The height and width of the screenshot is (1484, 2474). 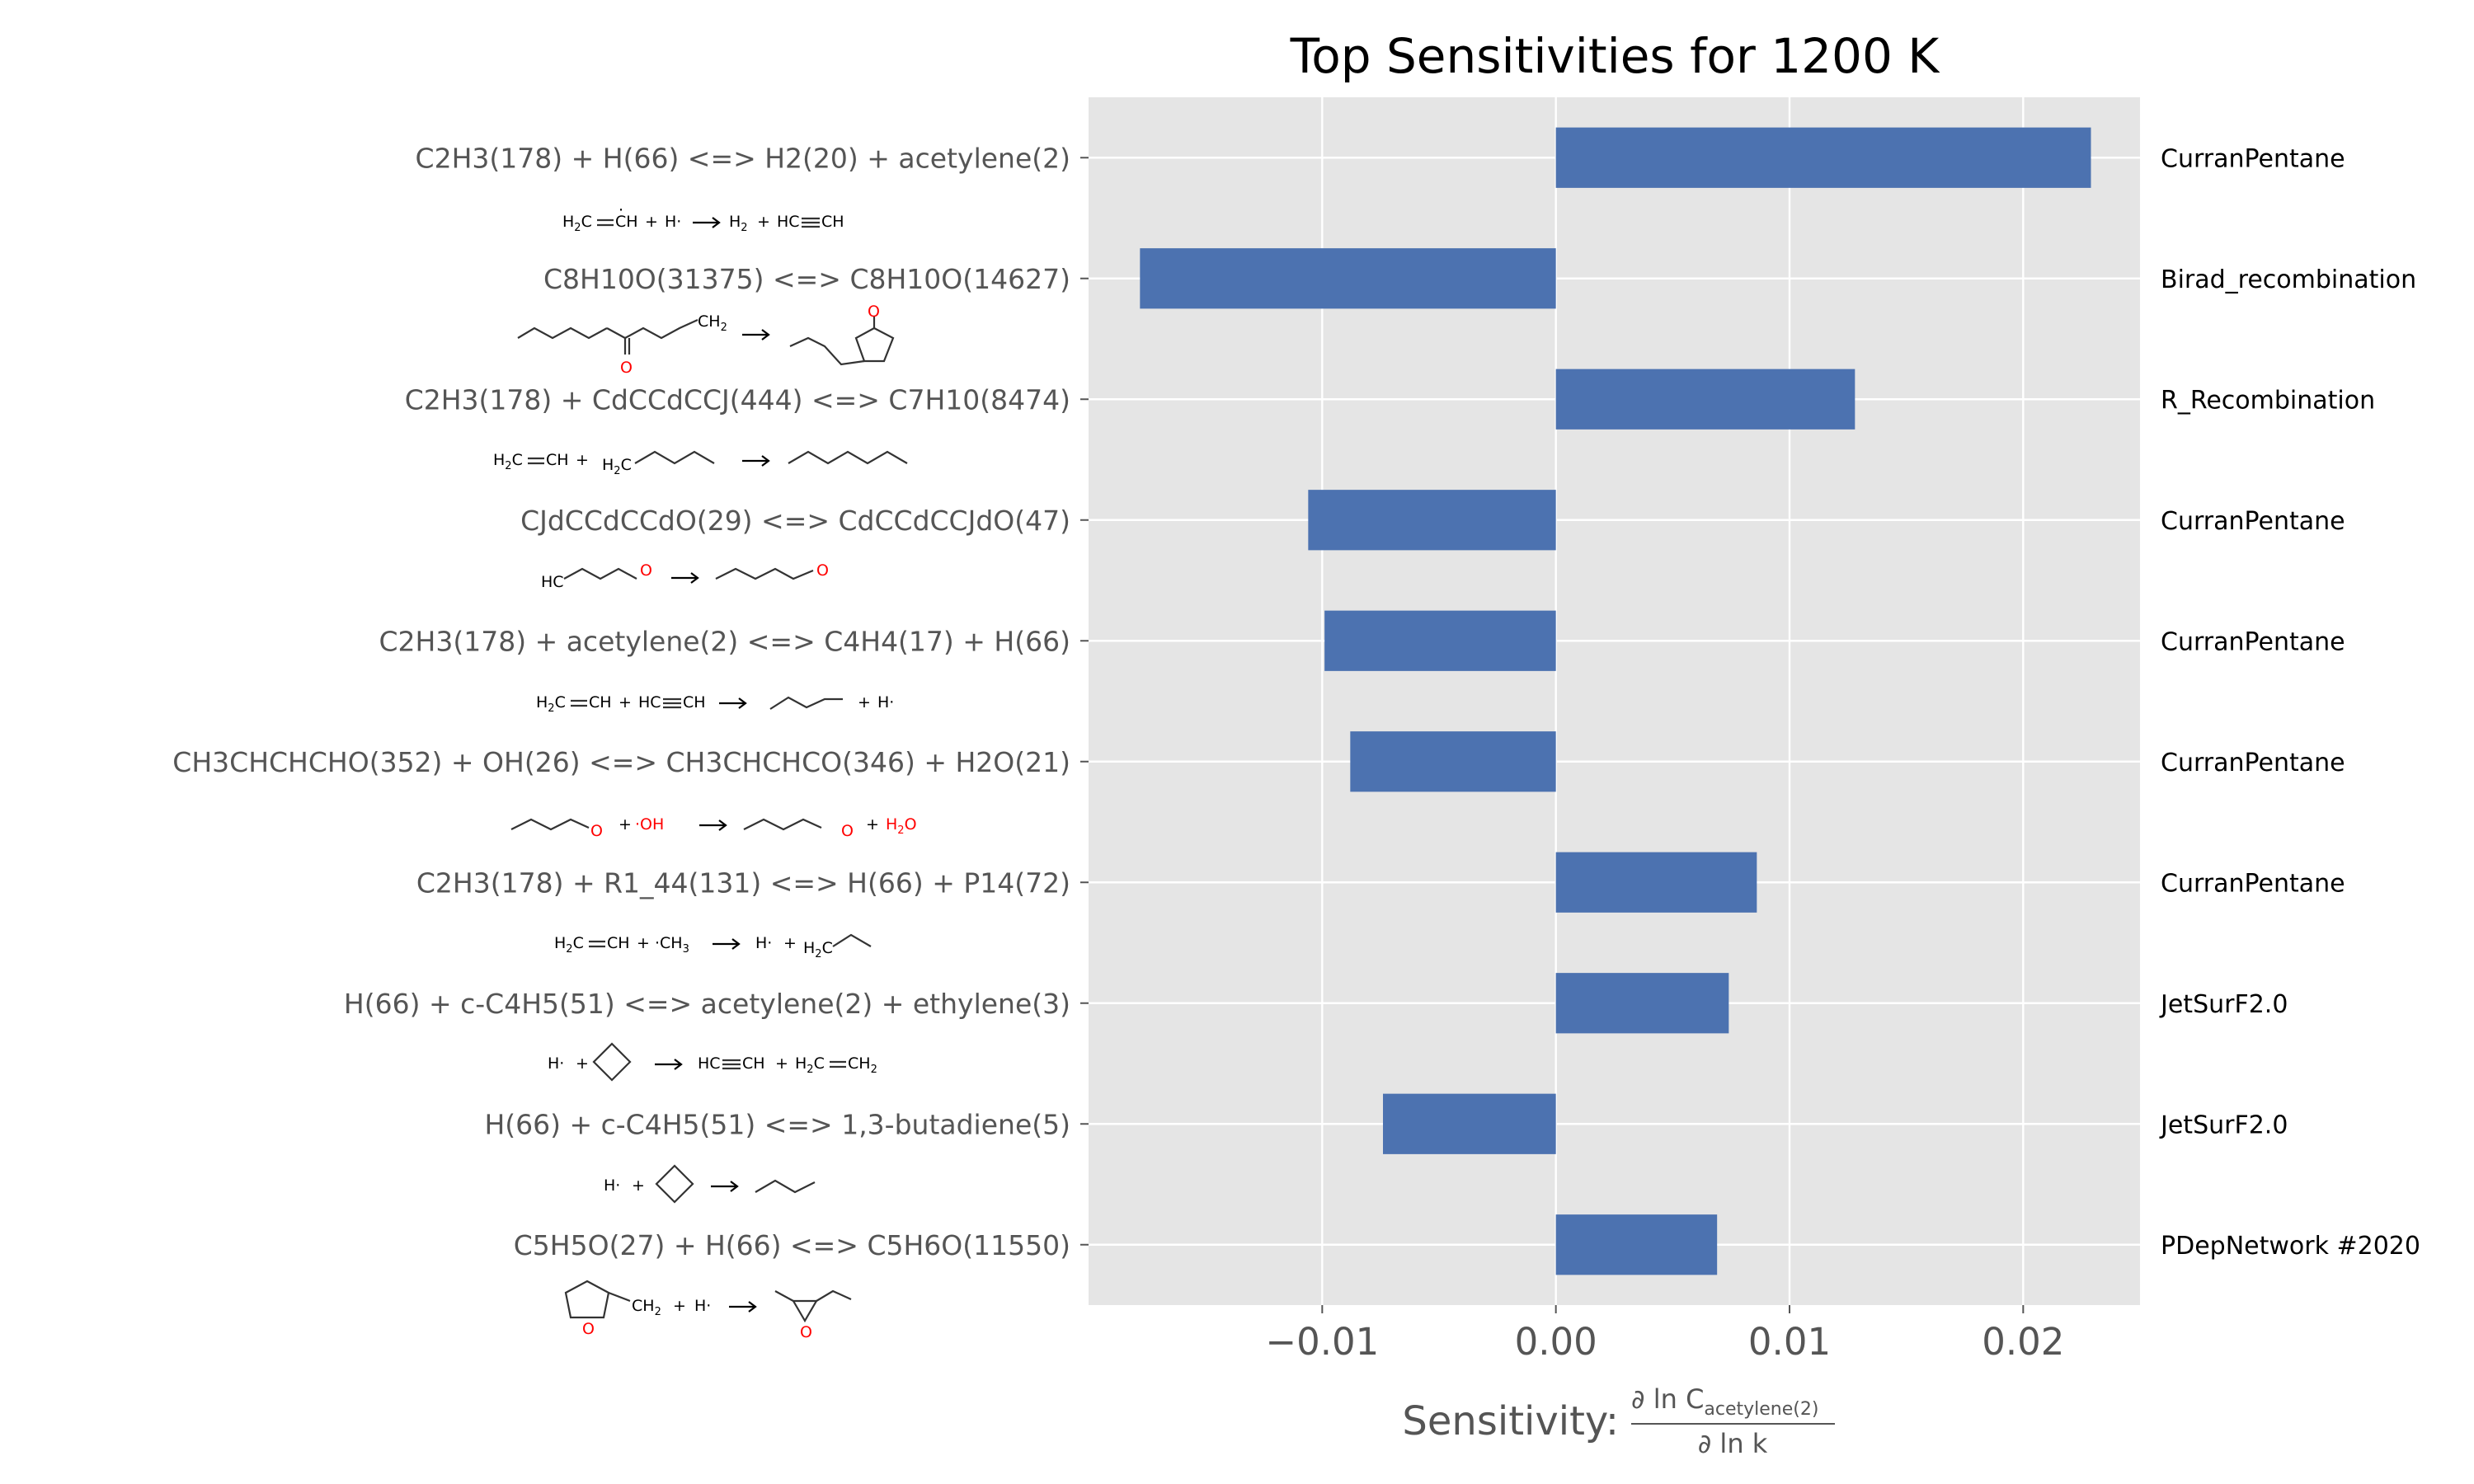 What do you see at coordinates (1724, 1401) in the screenshot?
I see `x-axis-label-numerator: ∂ ln Cacetylene(2)` at bounding box center [1724, 1401].